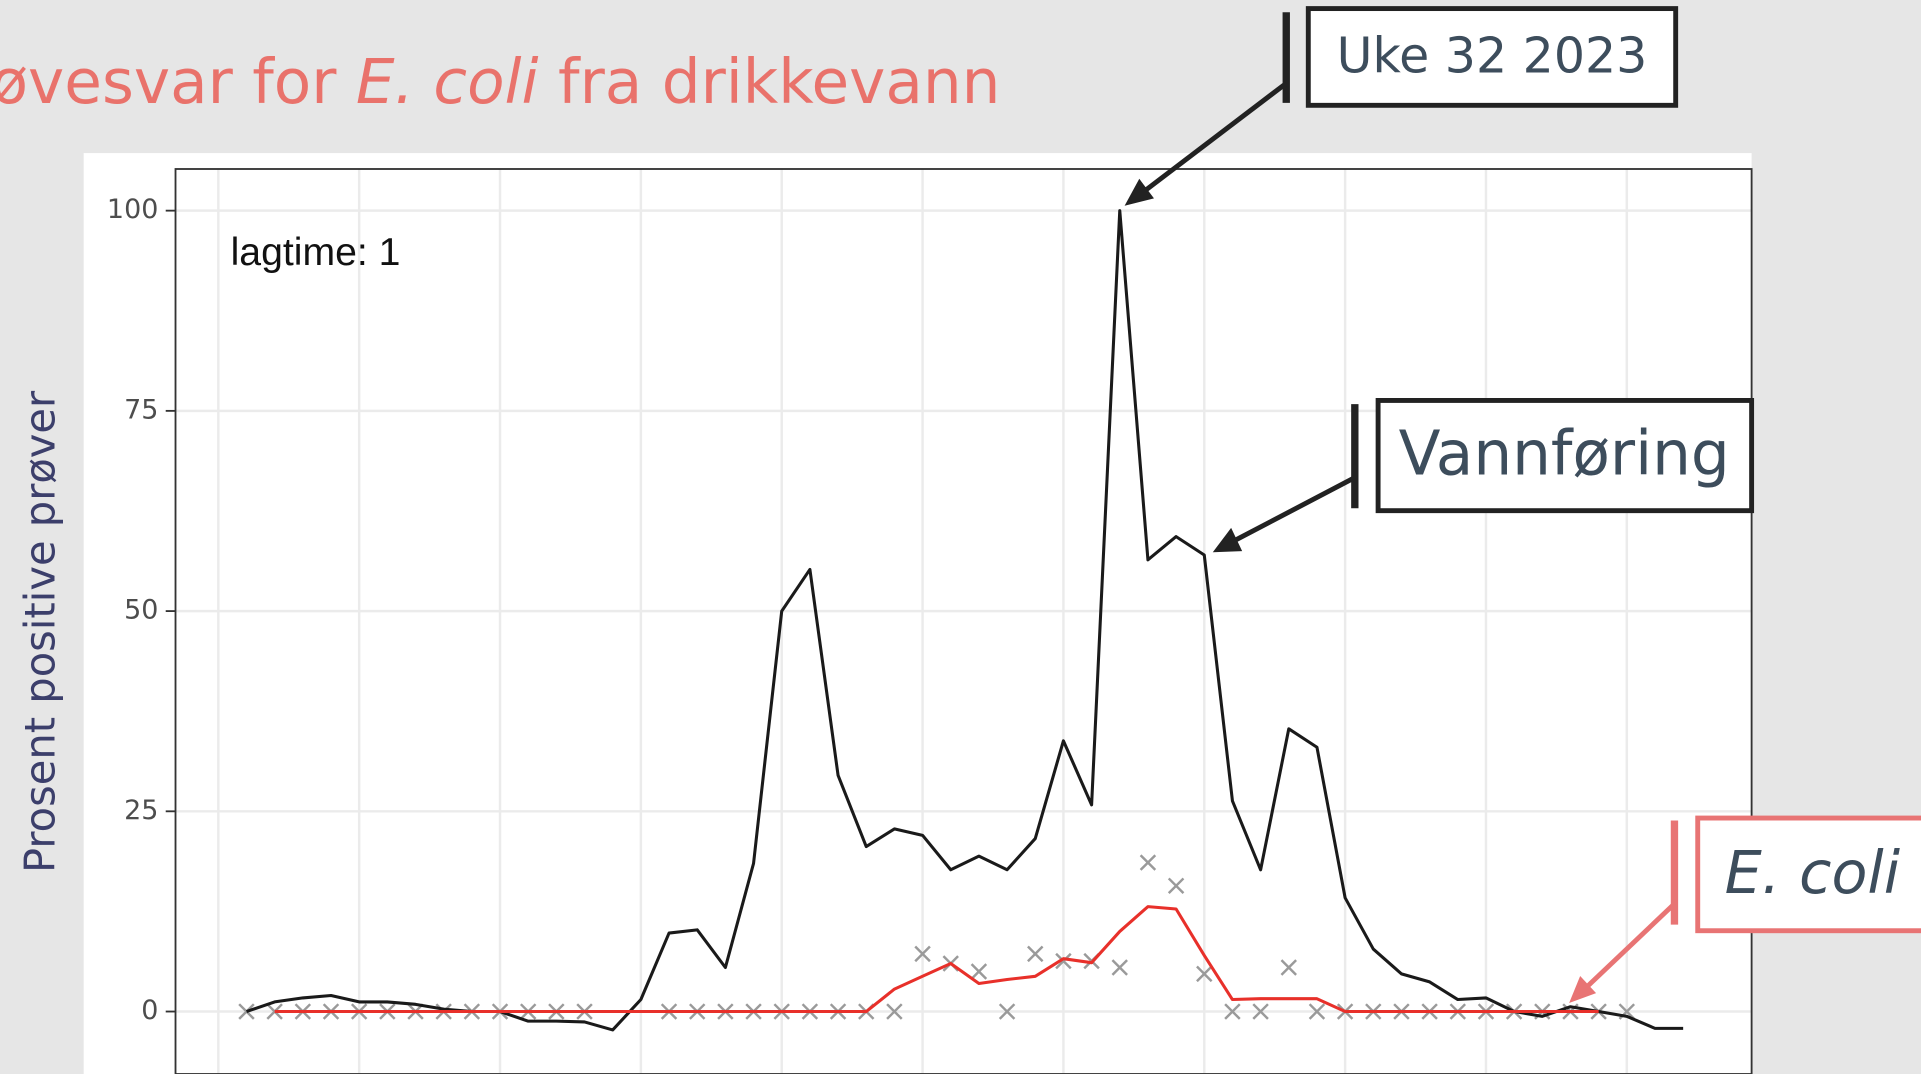  I want to click on series-line, so click(936, 959).